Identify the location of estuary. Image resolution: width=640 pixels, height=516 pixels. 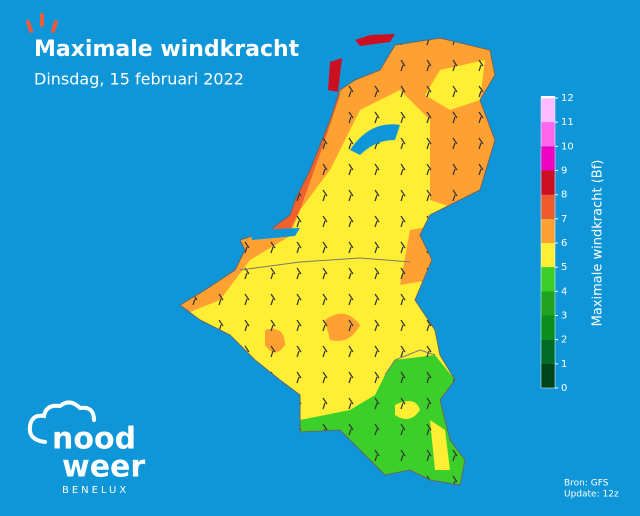
(275, 234).